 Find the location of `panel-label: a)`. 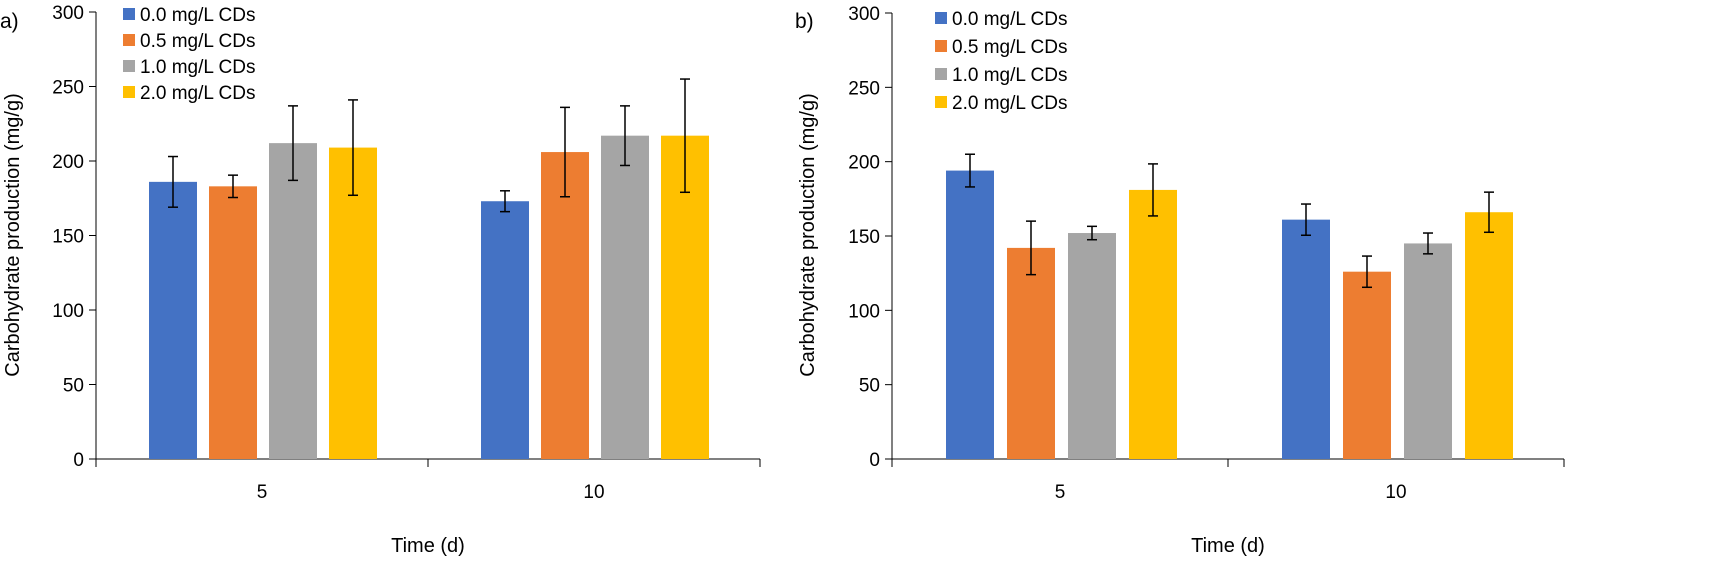

panel-label: a) is located at coordinates (9, 21).